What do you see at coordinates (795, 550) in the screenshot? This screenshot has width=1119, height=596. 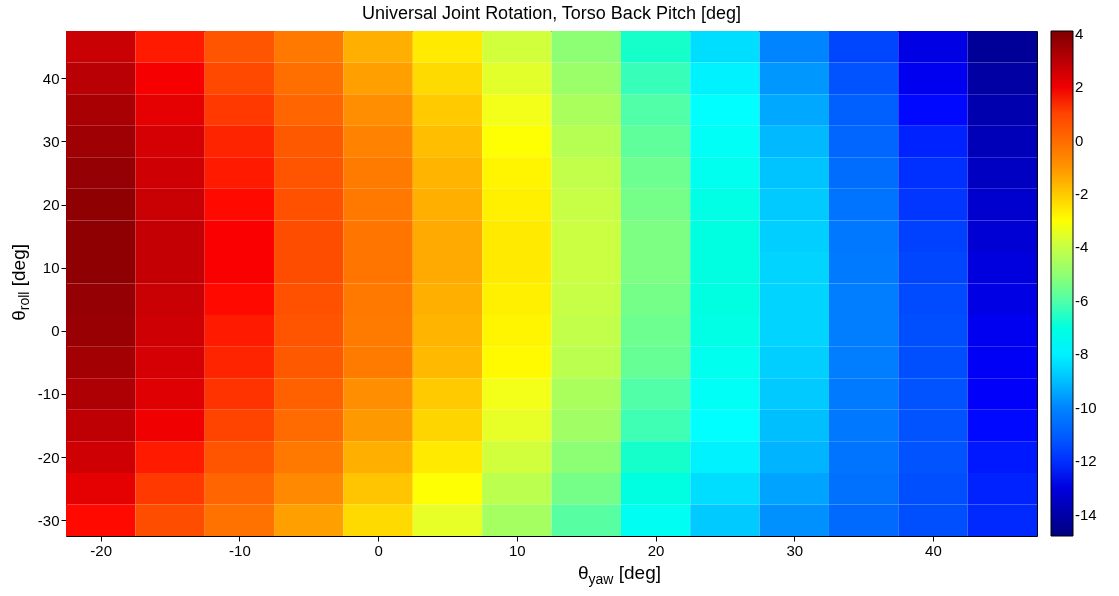 I see `x-tick-label: 30` at bounding box center [795, 550].